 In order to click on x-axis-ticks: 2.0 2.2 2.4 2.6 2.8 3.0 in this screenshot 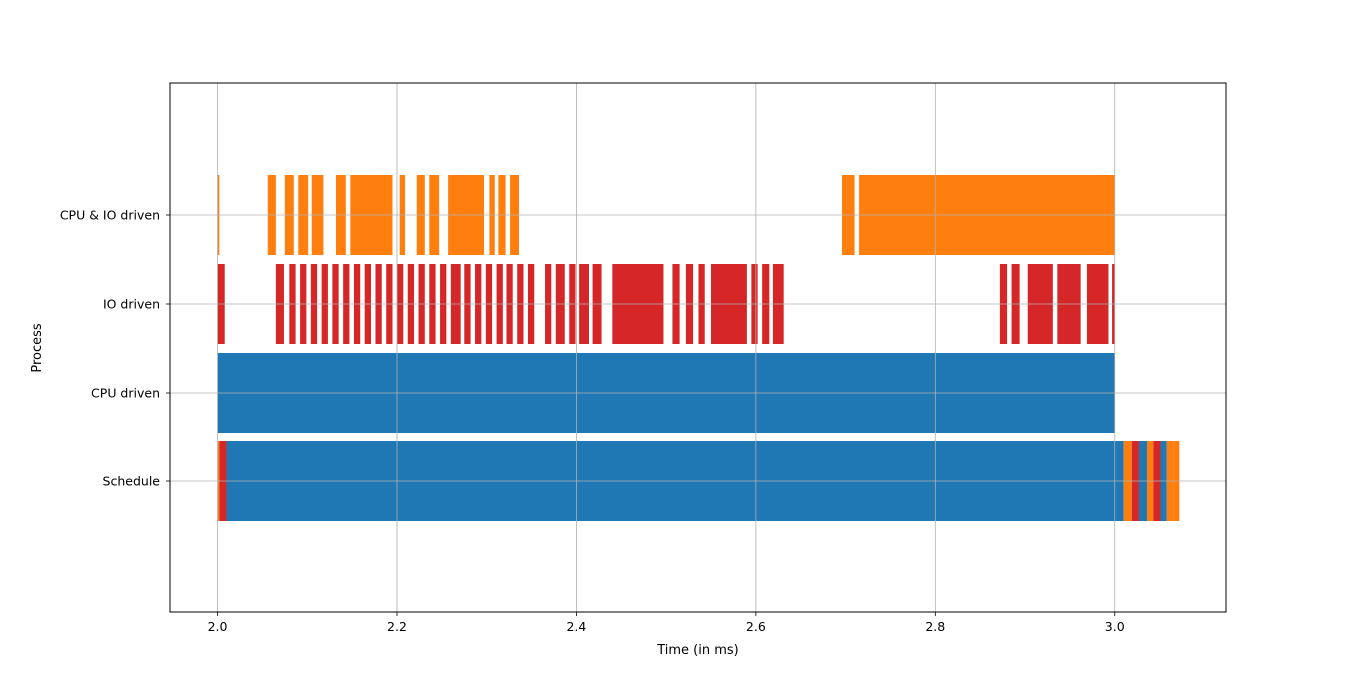, I will do `click(666, 623)`.